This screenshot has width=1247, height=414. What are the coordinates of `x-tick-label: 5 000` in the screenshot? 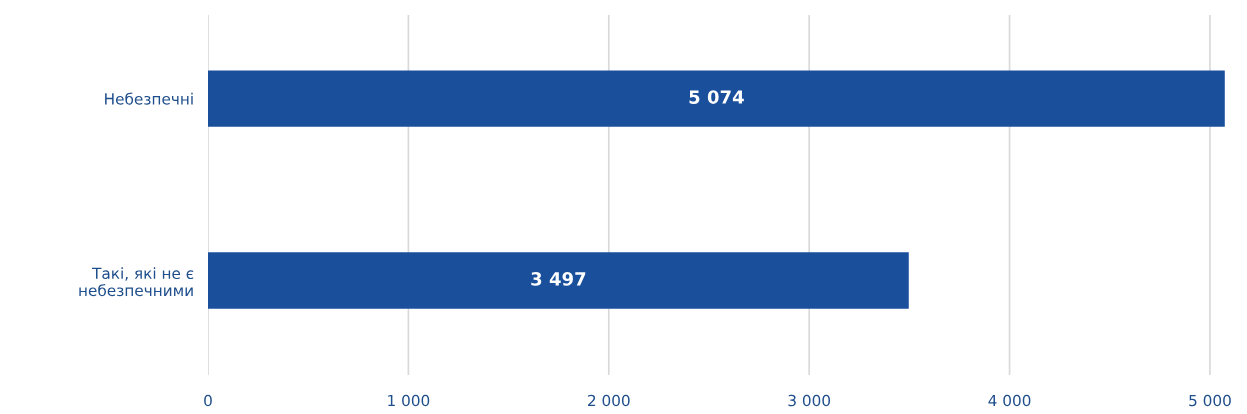 It's located at (1210, 400).